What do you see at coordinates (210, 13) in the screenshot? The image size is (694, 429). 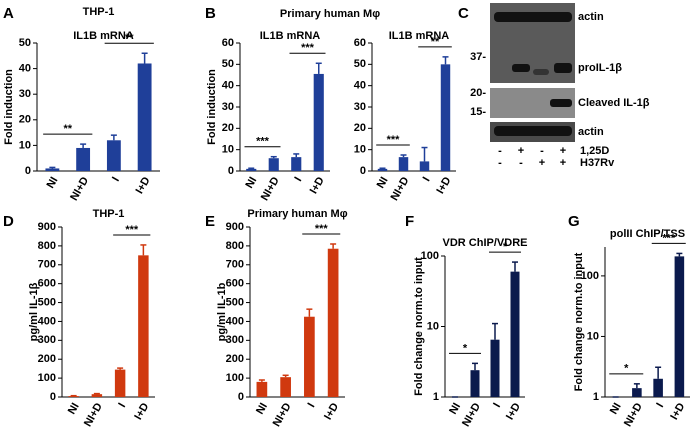 I see `panel-label: B` at bounding box center [210, 13].